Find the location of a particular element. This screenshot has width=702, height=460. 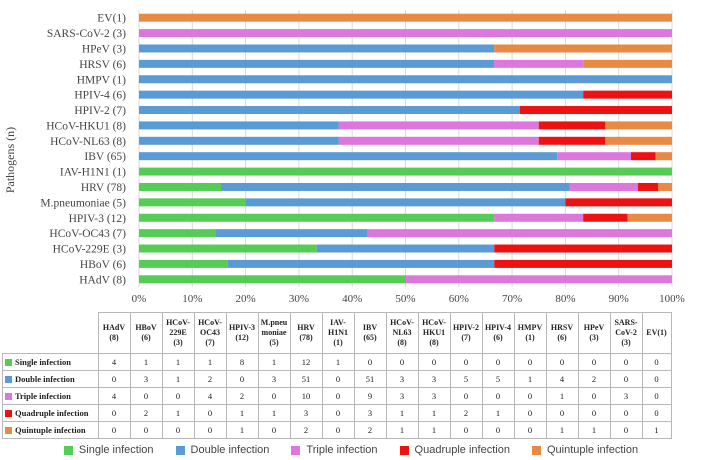

y-tick-label: IBV (65) is located at coordinates (105, 157).